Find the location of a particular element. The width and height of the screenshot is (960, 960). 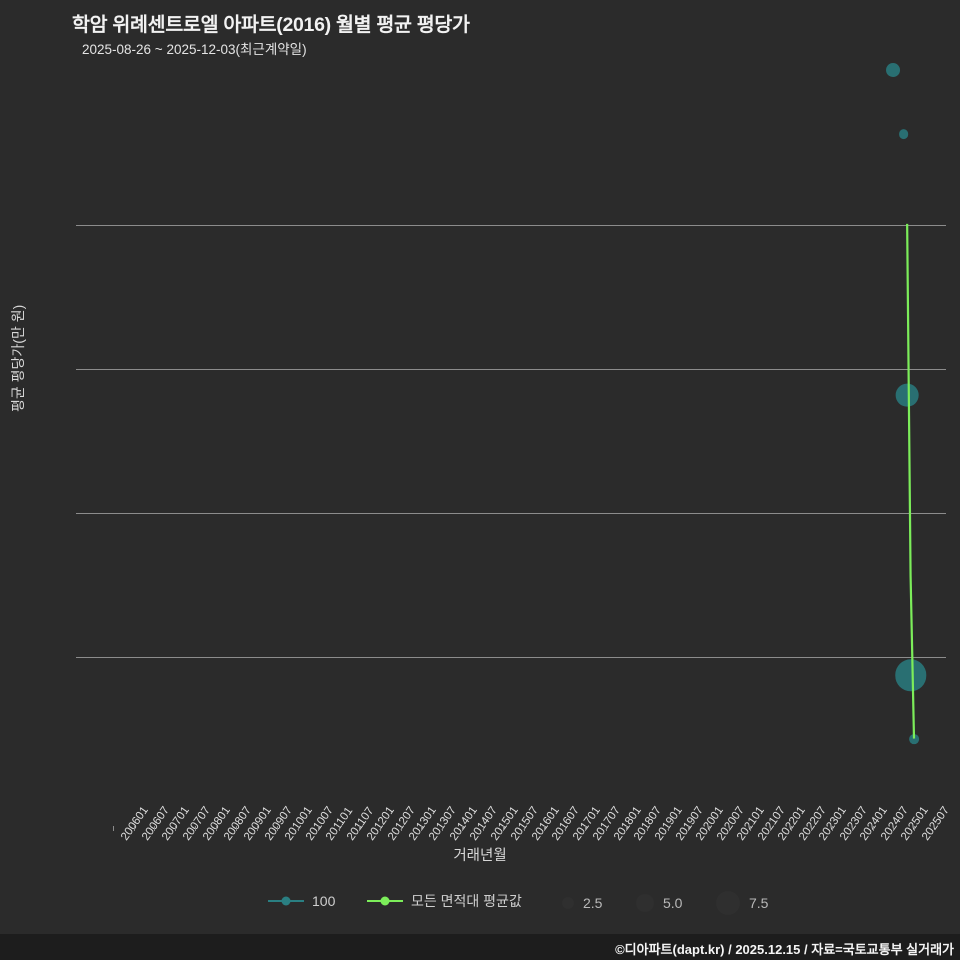

size-legend-label: 2.5 is located at coordinates (593, 903).